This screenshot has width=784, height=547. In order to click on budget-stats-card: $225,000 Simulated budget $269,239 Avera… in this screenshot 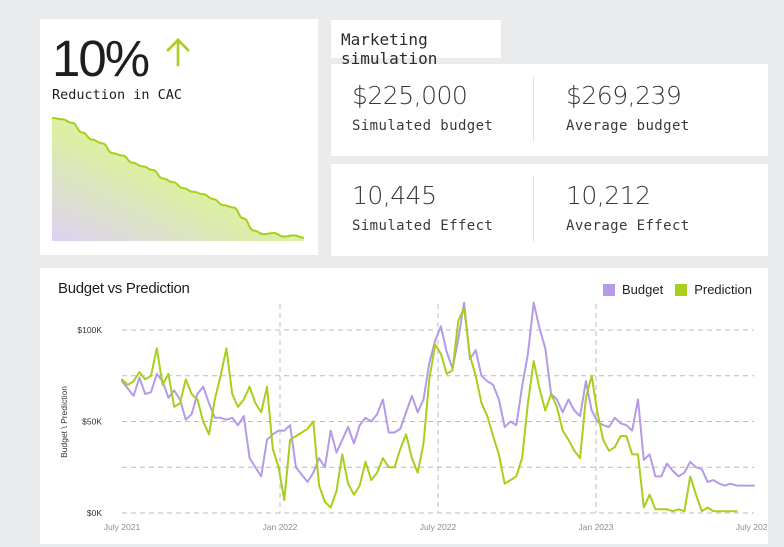, I will do `click(549, 110)`.